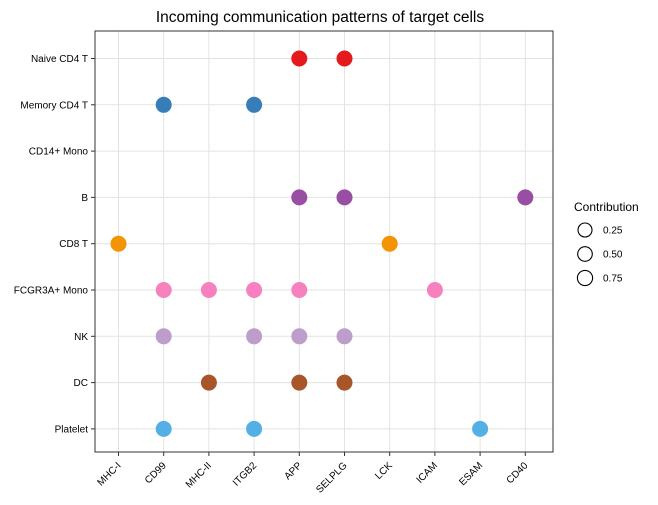  What do you see at coordinates (518, 473) in the screenshot?
I see `x-tick-label: CD40` at bounding box center [518, 473].